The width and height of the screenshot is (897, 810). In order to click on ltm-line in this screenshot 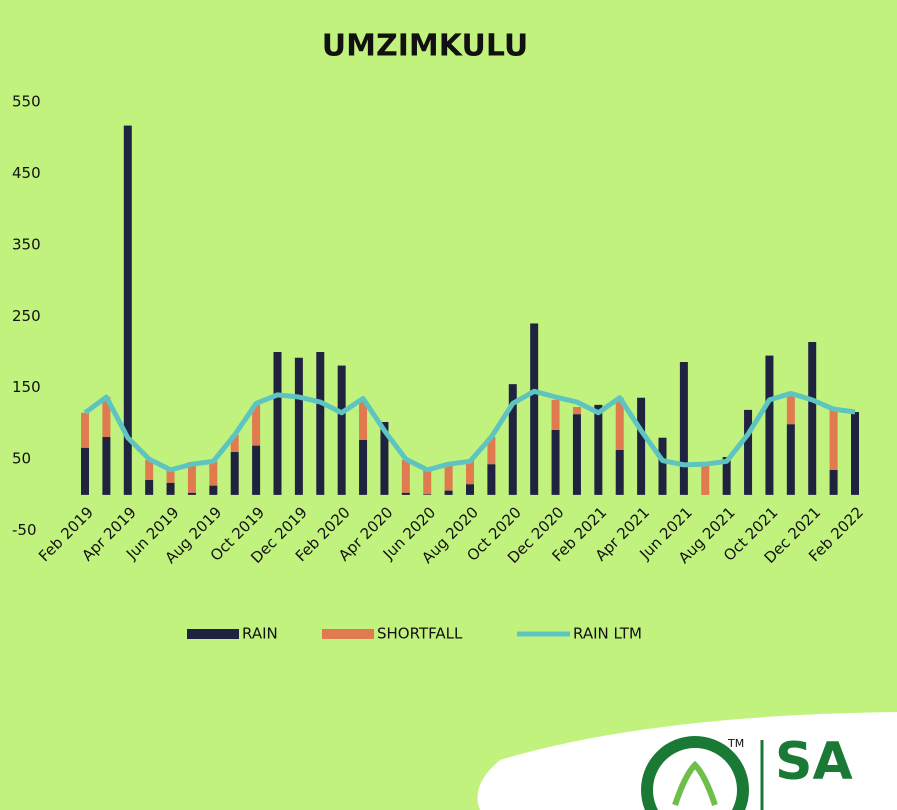, I will do `click(469, 430)`.